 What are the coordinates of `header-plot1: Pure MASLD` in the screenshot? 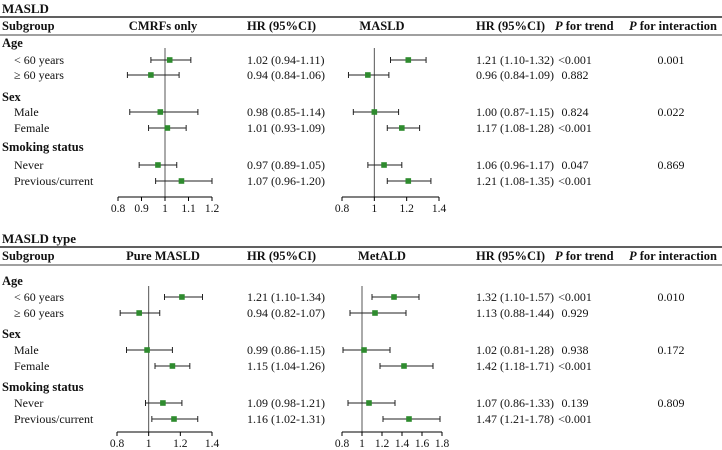 It's located at (163, 256).